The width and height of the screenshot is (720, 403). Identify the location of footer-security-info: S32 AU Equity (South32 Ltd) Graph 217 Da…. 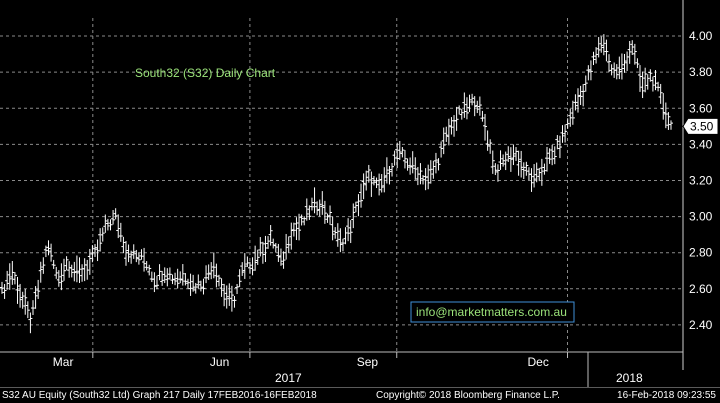
(159, 395).